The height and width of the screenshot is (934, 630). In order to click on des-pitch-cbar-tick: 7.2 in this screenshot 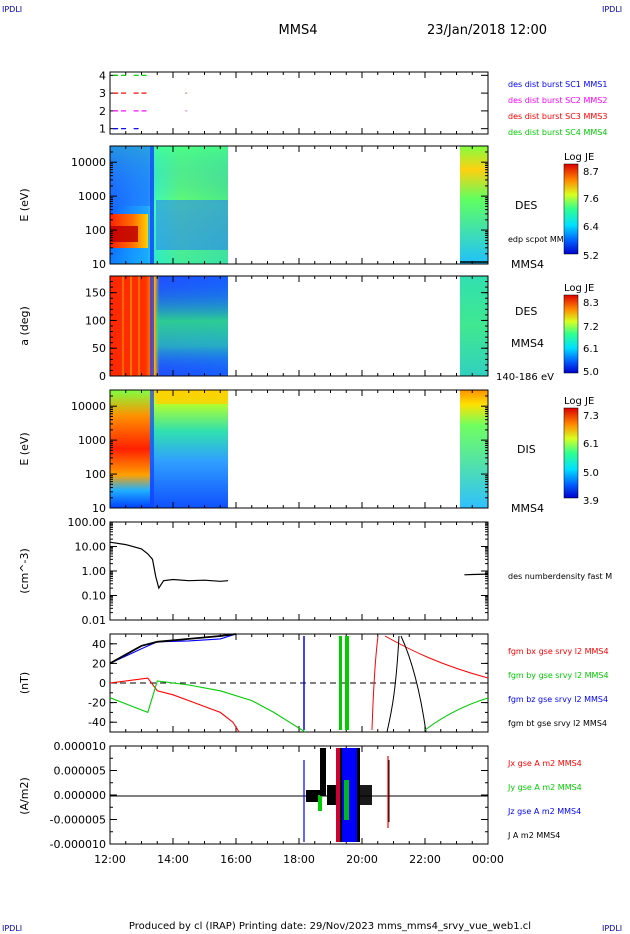, I will do `click(591, 327)`.